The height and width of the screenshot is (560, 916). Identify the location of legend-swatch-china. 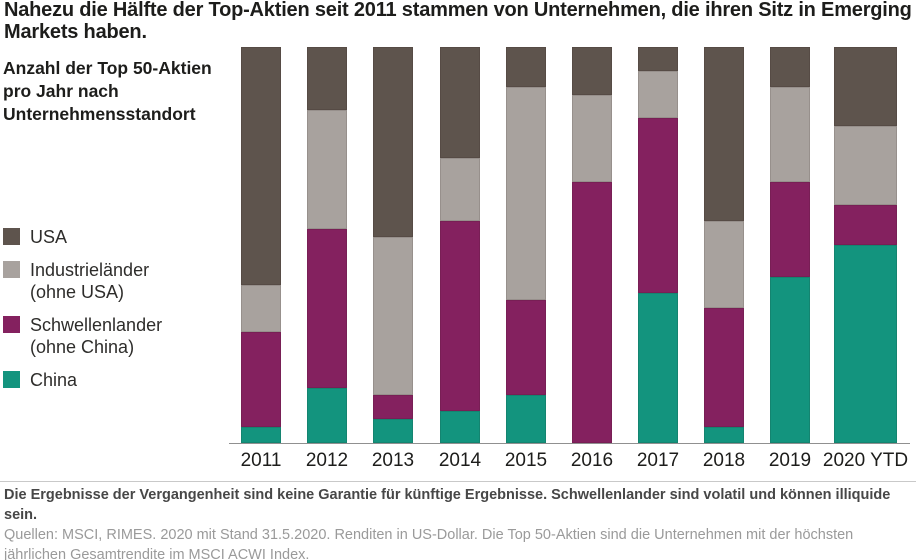
(11, 379).